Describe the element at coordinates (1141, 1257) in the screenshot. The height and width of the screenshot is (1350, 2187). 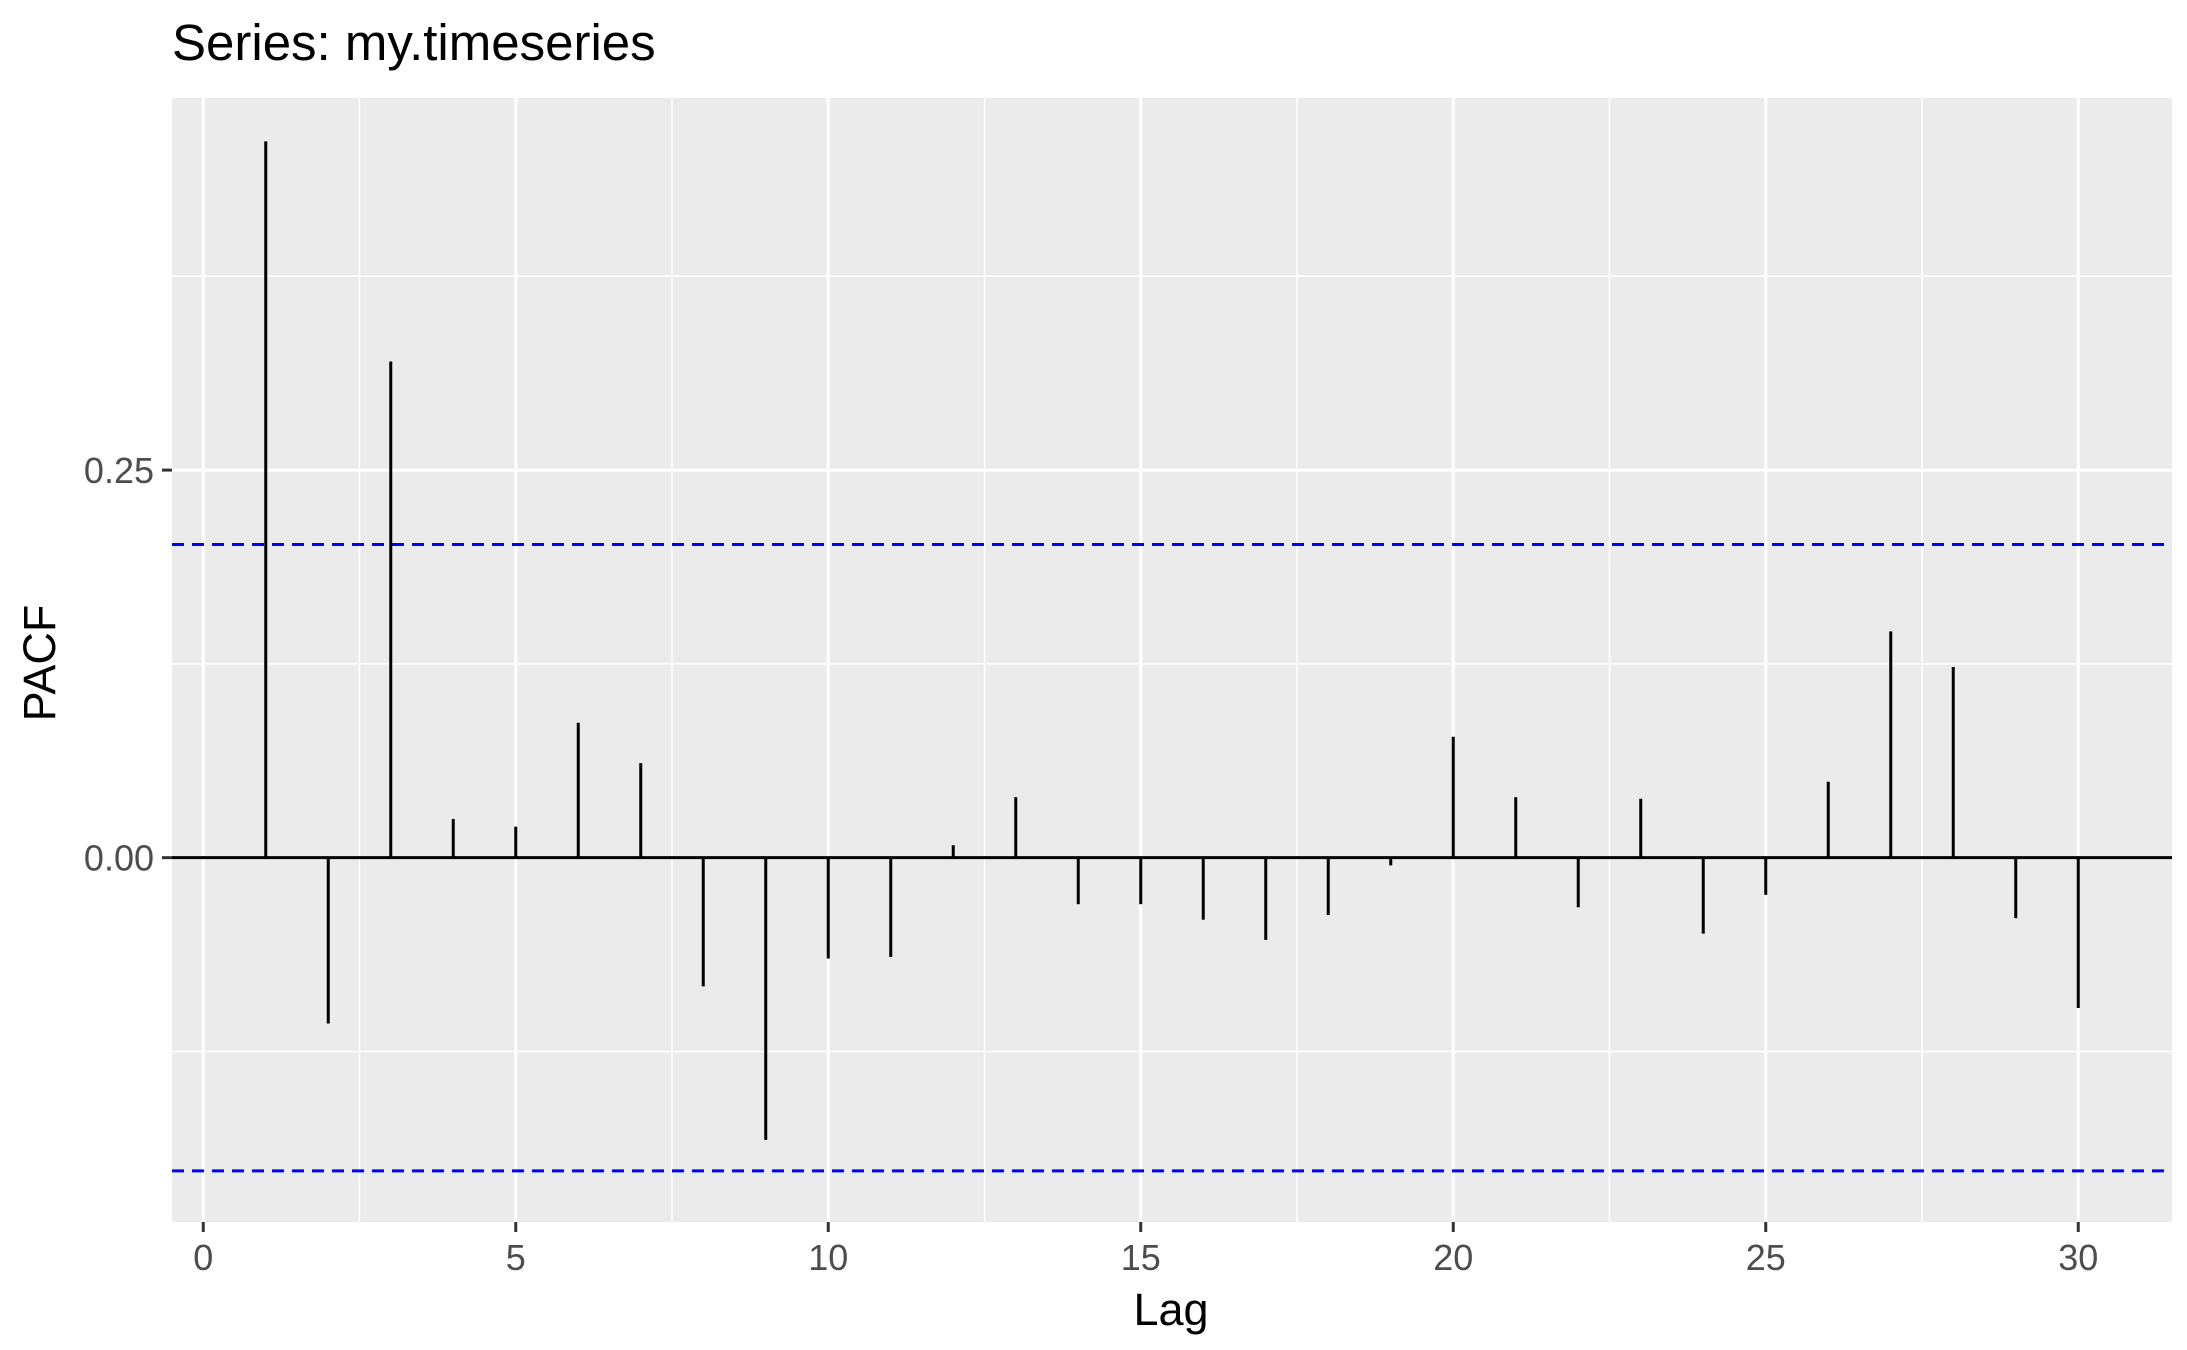
I see `x-tick-label: 15` at that location.